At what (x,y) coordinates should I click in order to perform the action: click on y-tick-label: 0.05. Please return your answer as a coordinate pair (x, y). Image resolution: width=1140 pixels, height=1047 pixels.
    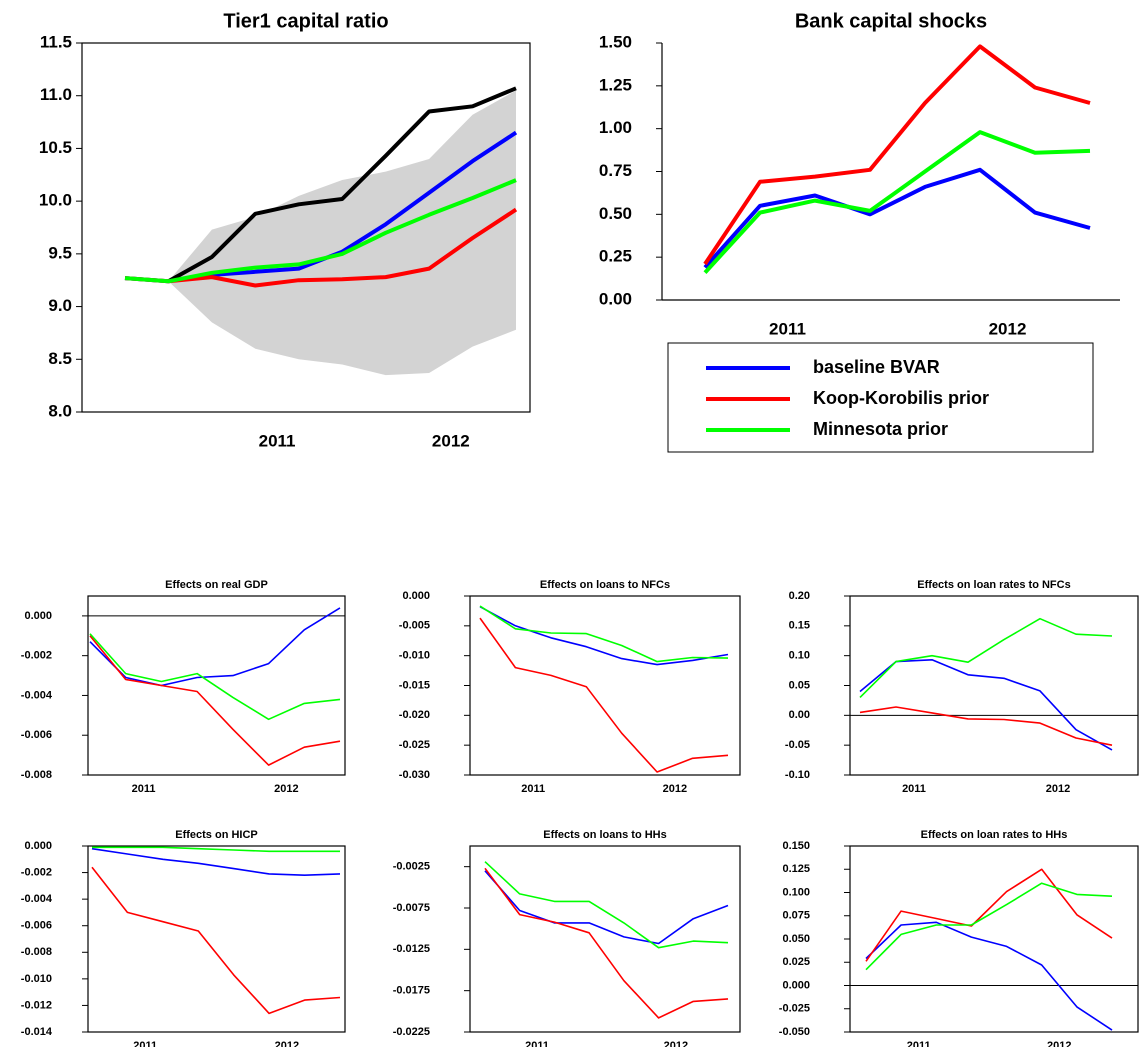
    Looking at the image, I should click on (799, 685).